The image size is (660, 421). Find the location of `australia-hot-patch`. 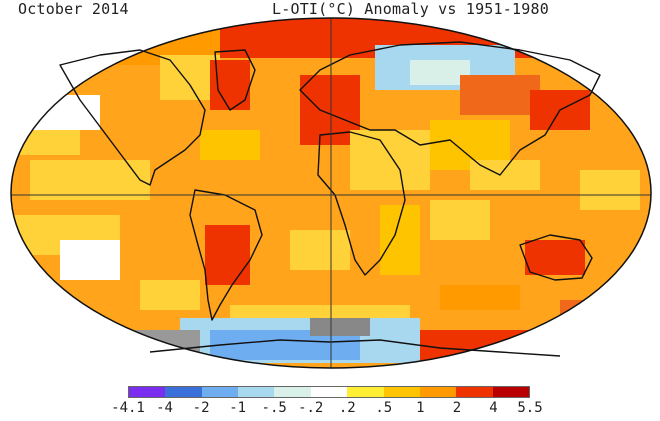

australia-hot-patch is located at coordinates (555, 257).